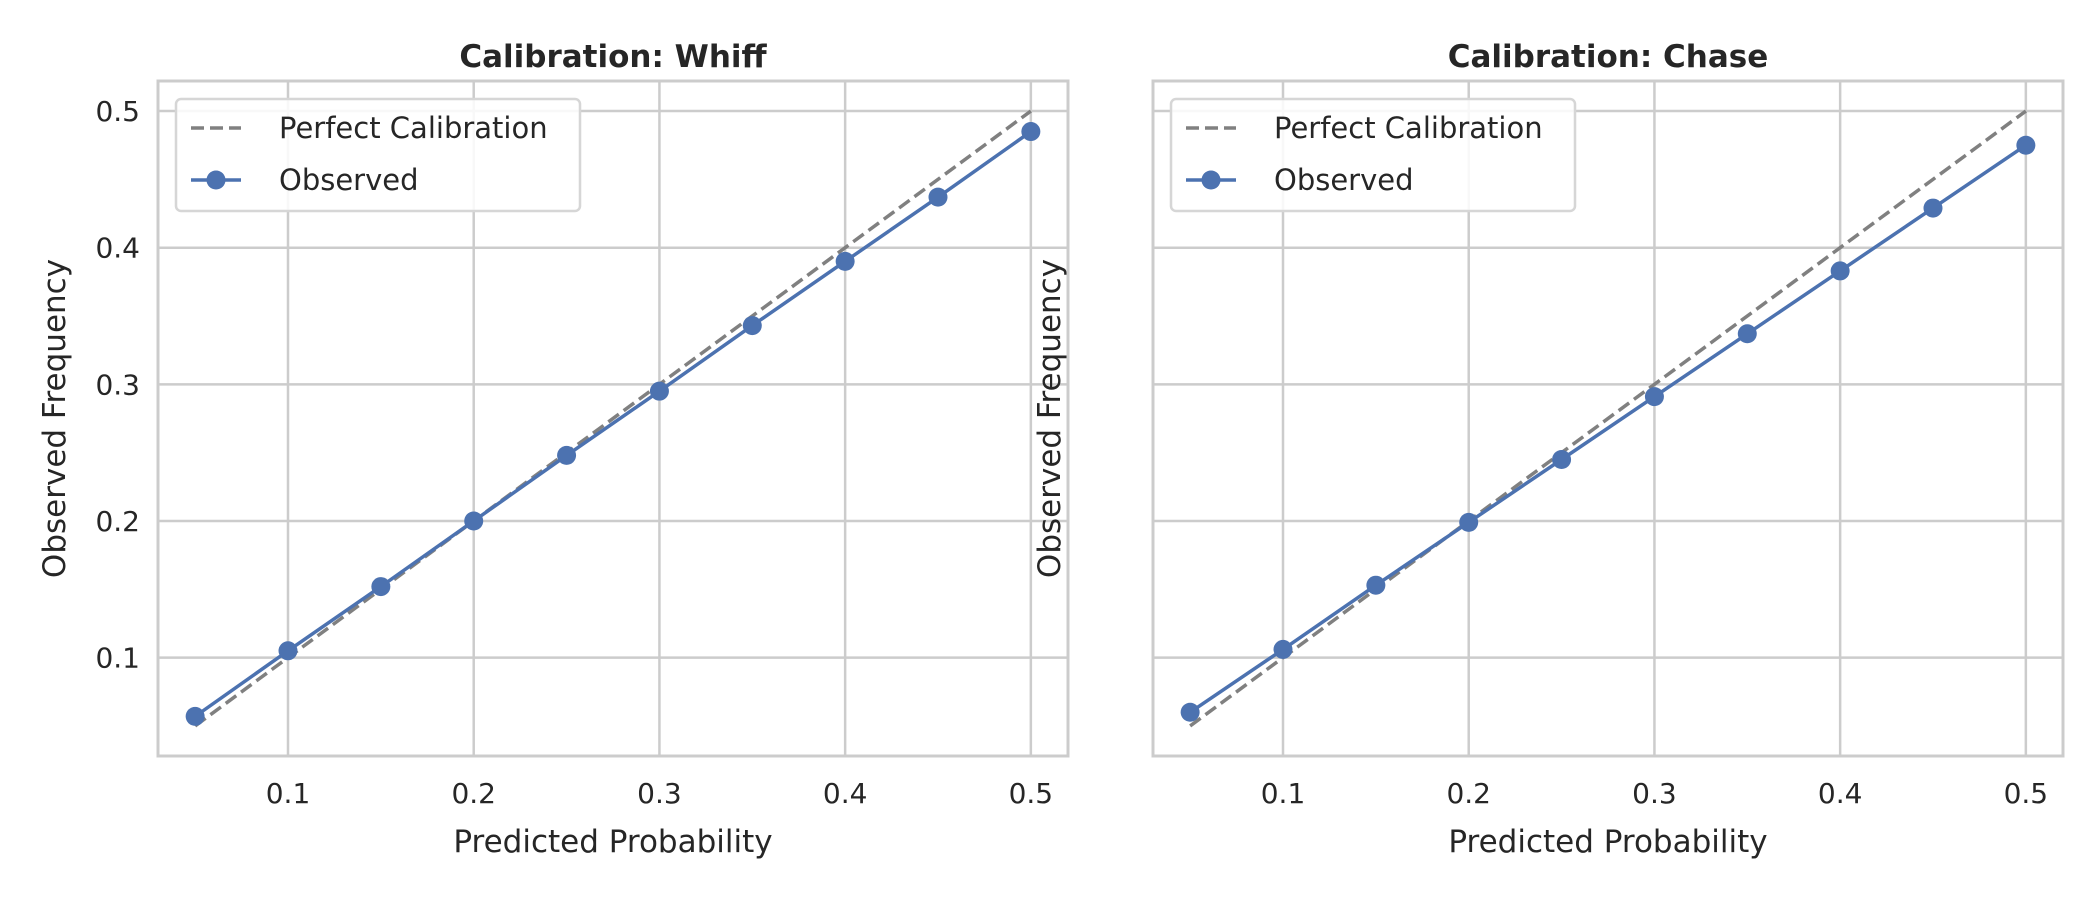 The width and height of the screenshot is (2100, 904). What do you see at coordinates (1608, 57) in the screenshot?
I see `chart-title: Calibration: Chase` at bounding box center [1608, 57].